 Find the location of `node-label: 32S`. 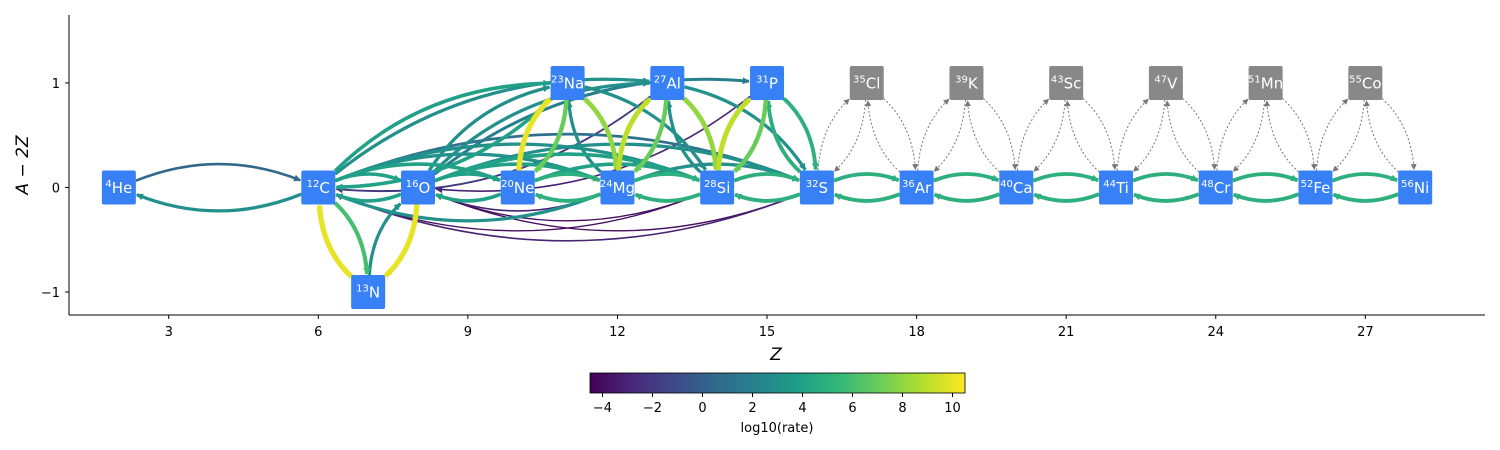

node-label: 32S is located at coordinates (817, 188).